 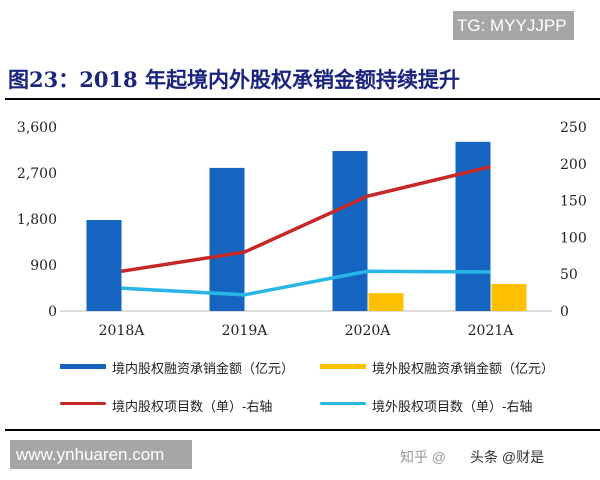 What do you see at coordinates (101, 454) in the screenshot?
I see `watermark-bottom: www.ynhuaren.com` at bounding box center [101, 454].